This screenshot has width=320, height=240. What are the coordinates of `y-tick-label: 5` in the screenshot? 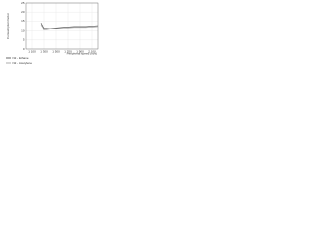 It's located at (24, 40).